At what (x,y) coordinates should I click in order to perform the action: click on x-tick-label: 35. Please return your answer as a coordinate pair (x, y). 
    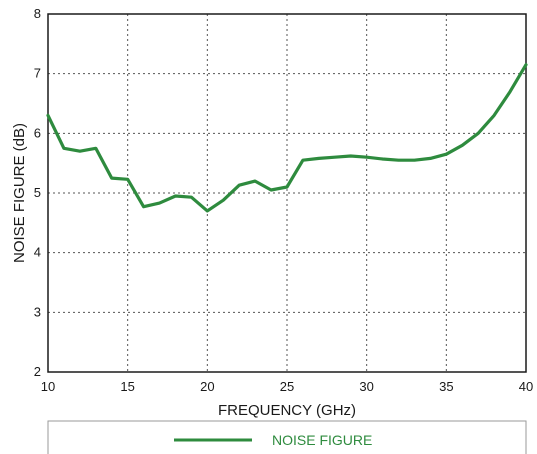
    Looking at the image, I should click on (446, 386).